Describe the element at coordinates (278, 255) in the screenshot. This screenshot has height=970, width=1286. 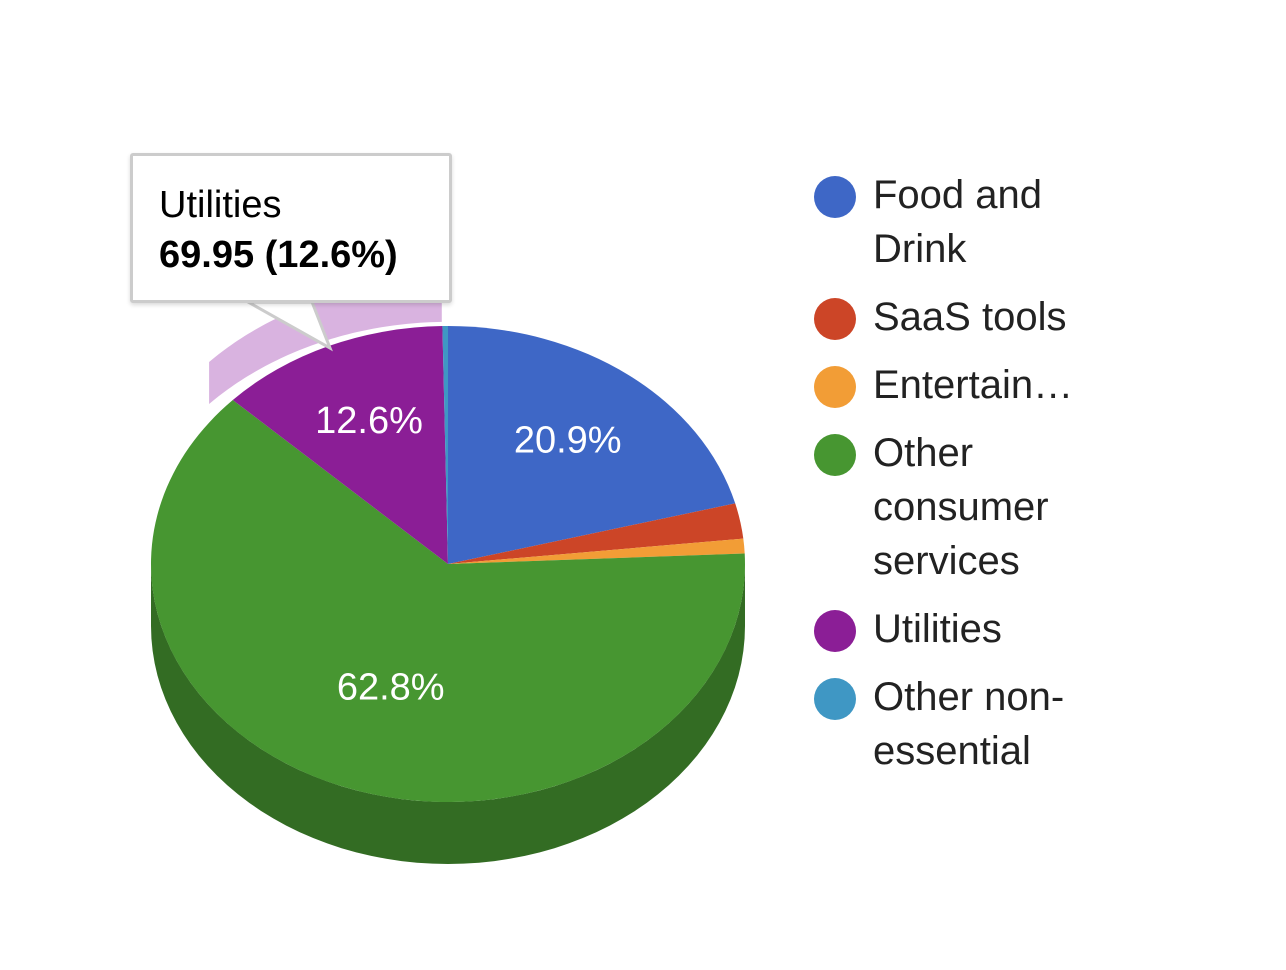
I see `tooltip-value: 69.95 (12.6%)` at that location.